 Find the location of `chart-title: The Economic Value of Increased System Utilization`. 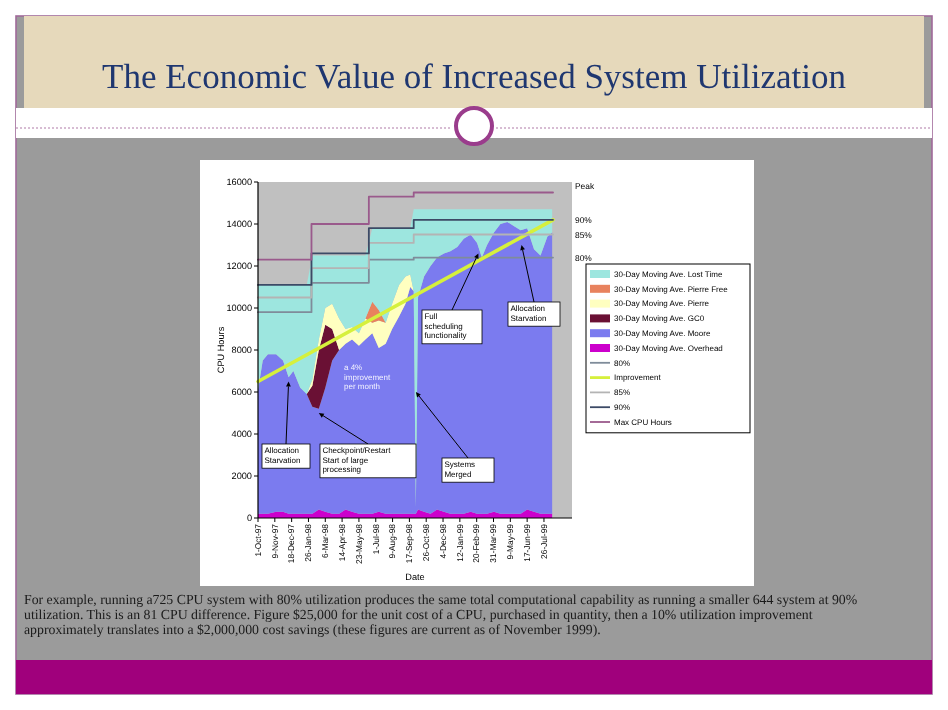

chart-title: The Economic Value of Increased System Utilization is located at coordinates (474, 76).